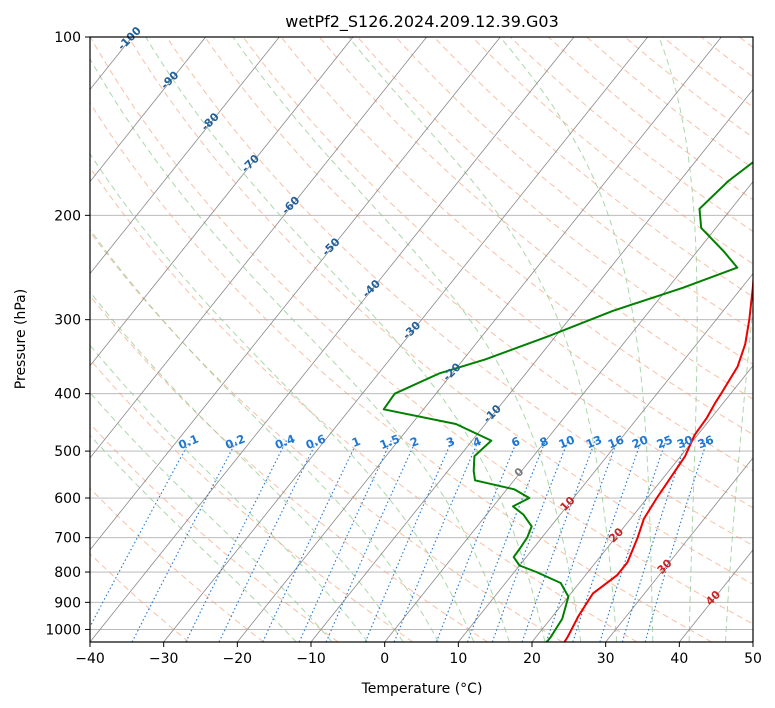  I want to click on y-tick-label: 500, so click(67, 452).